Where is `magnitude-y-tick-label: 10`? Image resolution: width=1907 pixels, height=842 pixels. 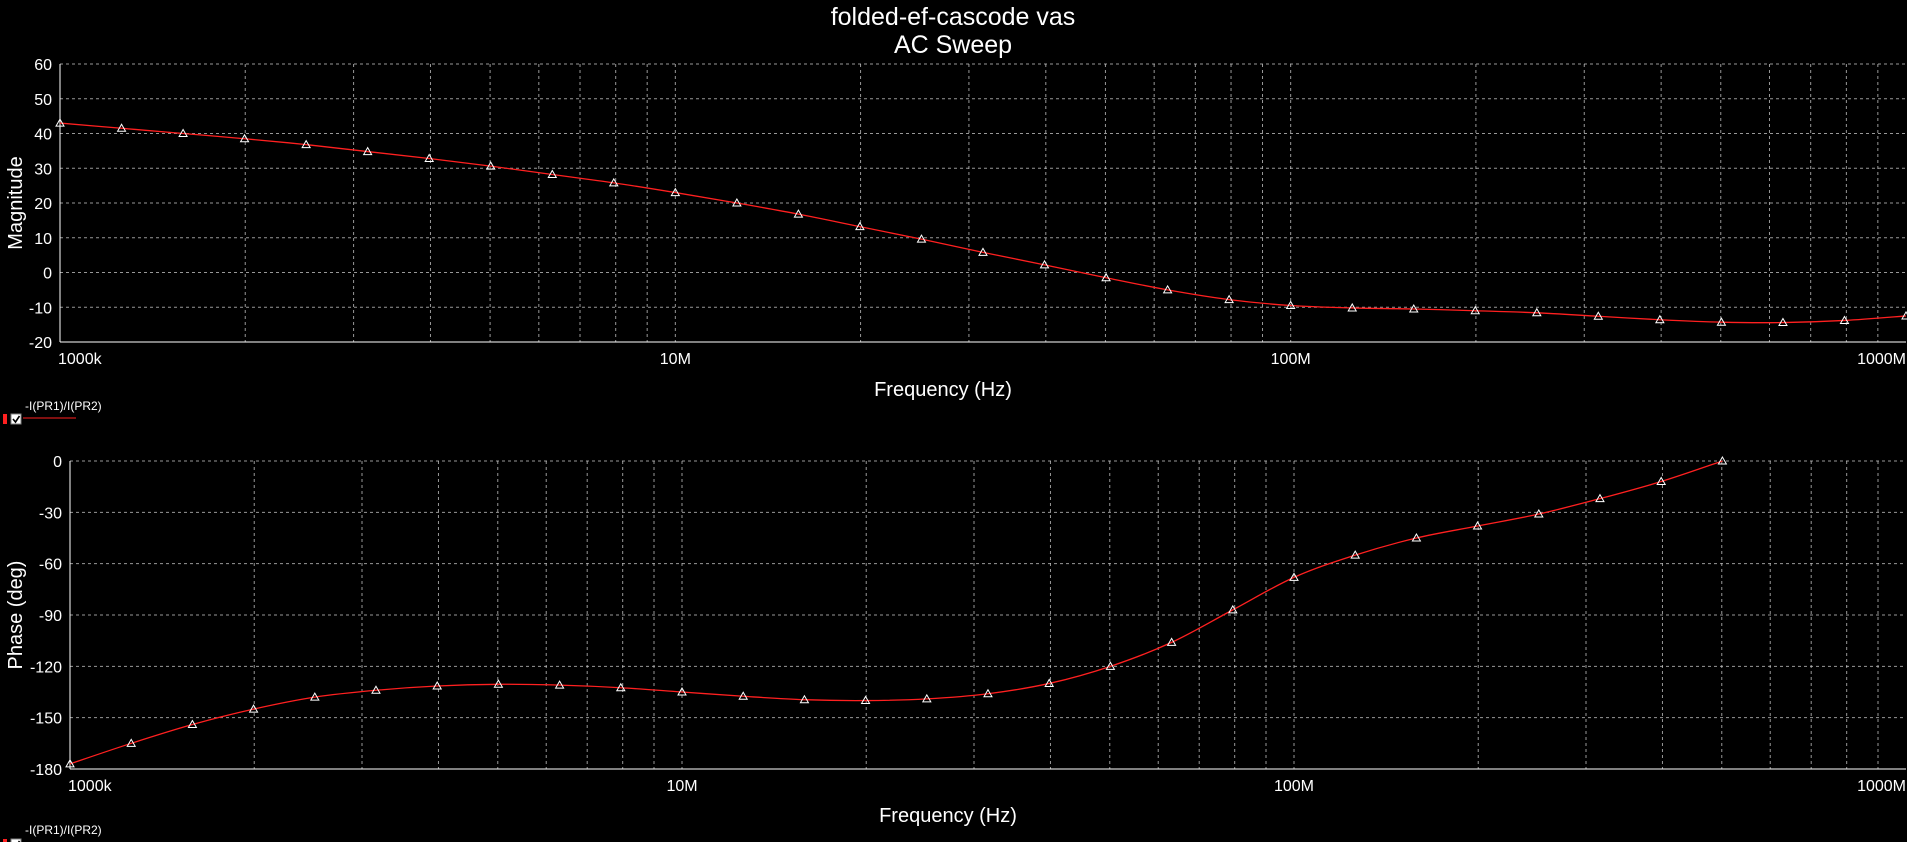
magnitude-y-tick-label: 10 is located at coordinates (43, 239).